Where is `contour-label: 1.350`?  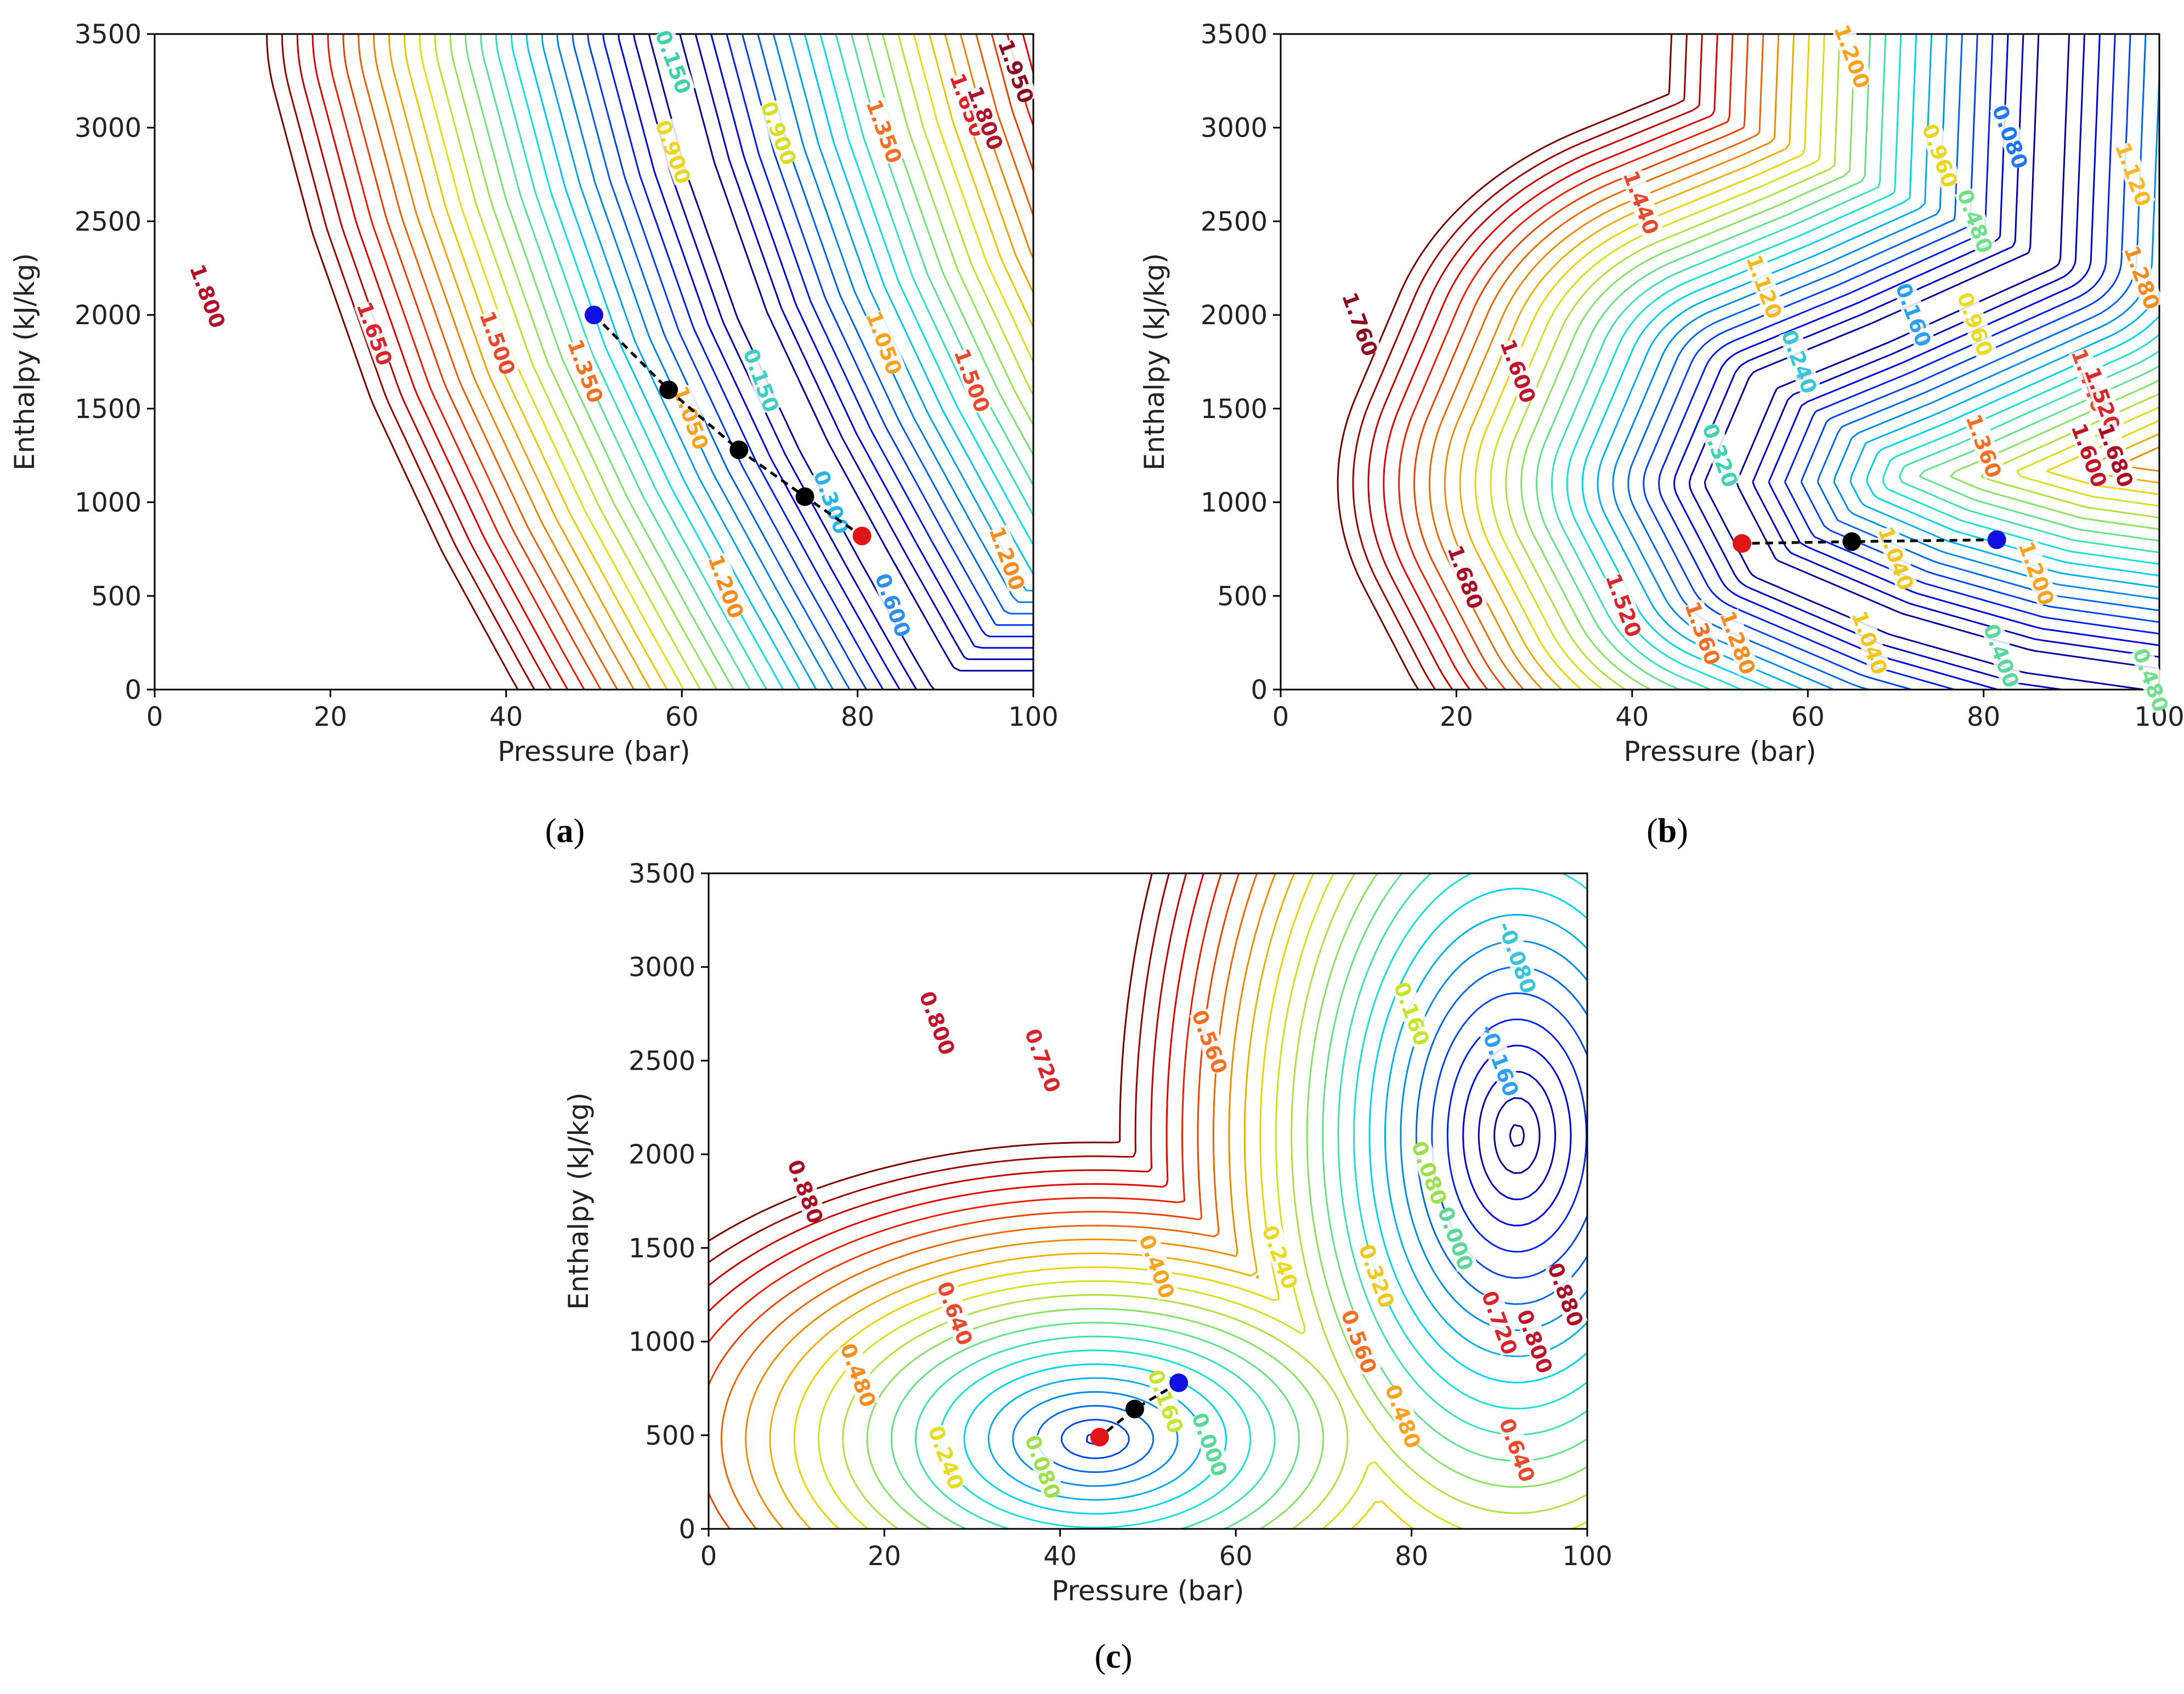
contour-label: 1.350 is located at coordinates (883, 131).